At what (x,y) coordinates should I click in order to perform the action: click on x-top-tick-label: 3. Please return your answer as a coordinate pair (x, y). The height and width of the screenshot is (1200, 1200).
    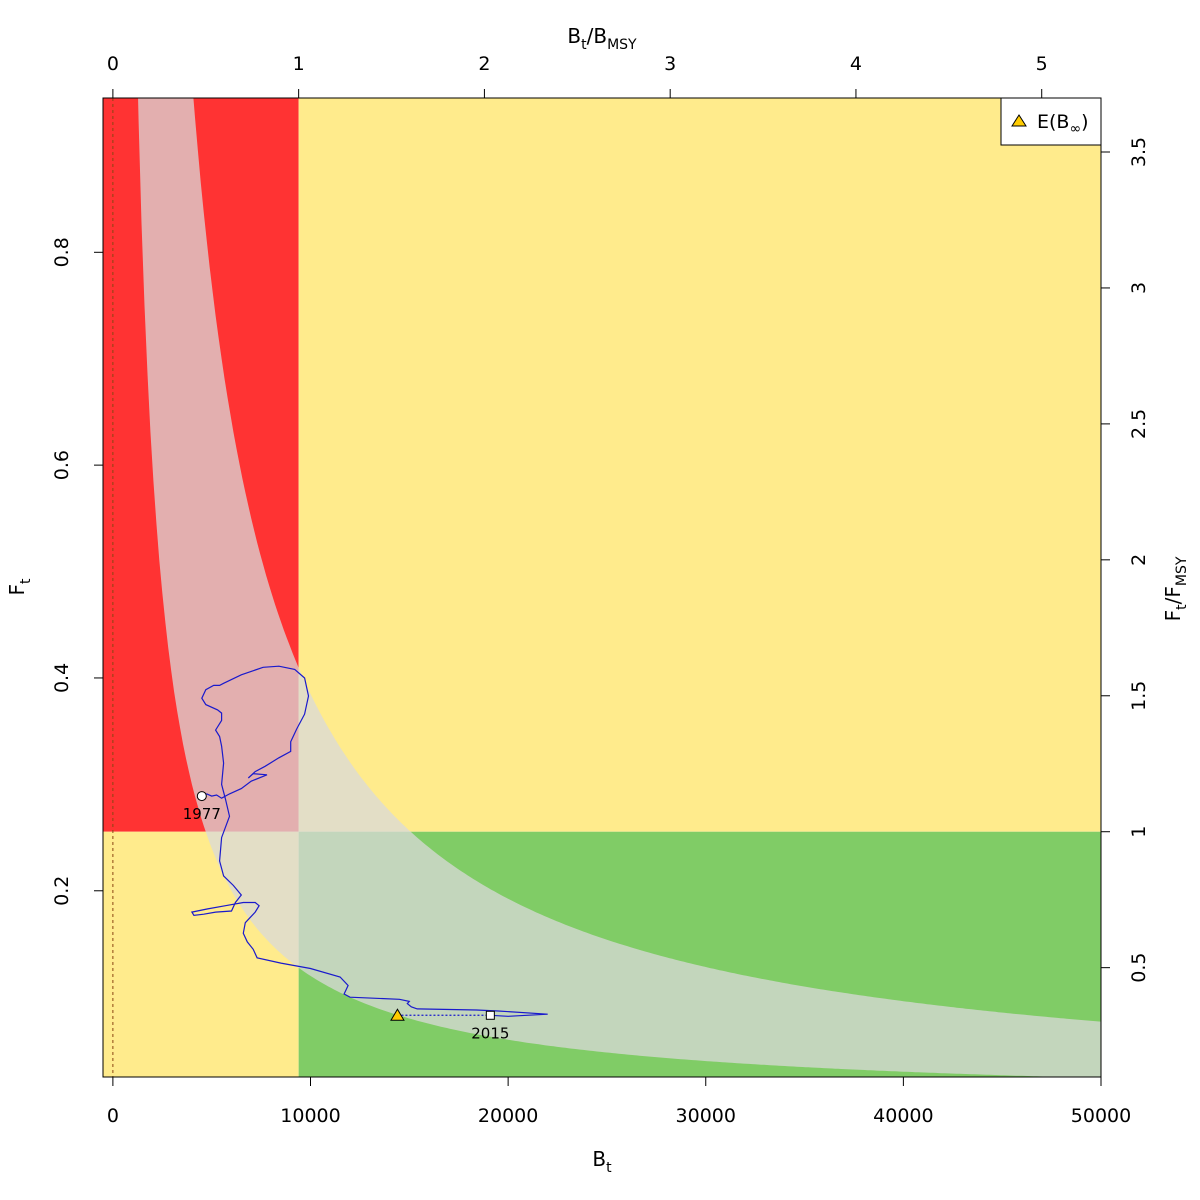
    Looking at the image, I should click on (670, 64).